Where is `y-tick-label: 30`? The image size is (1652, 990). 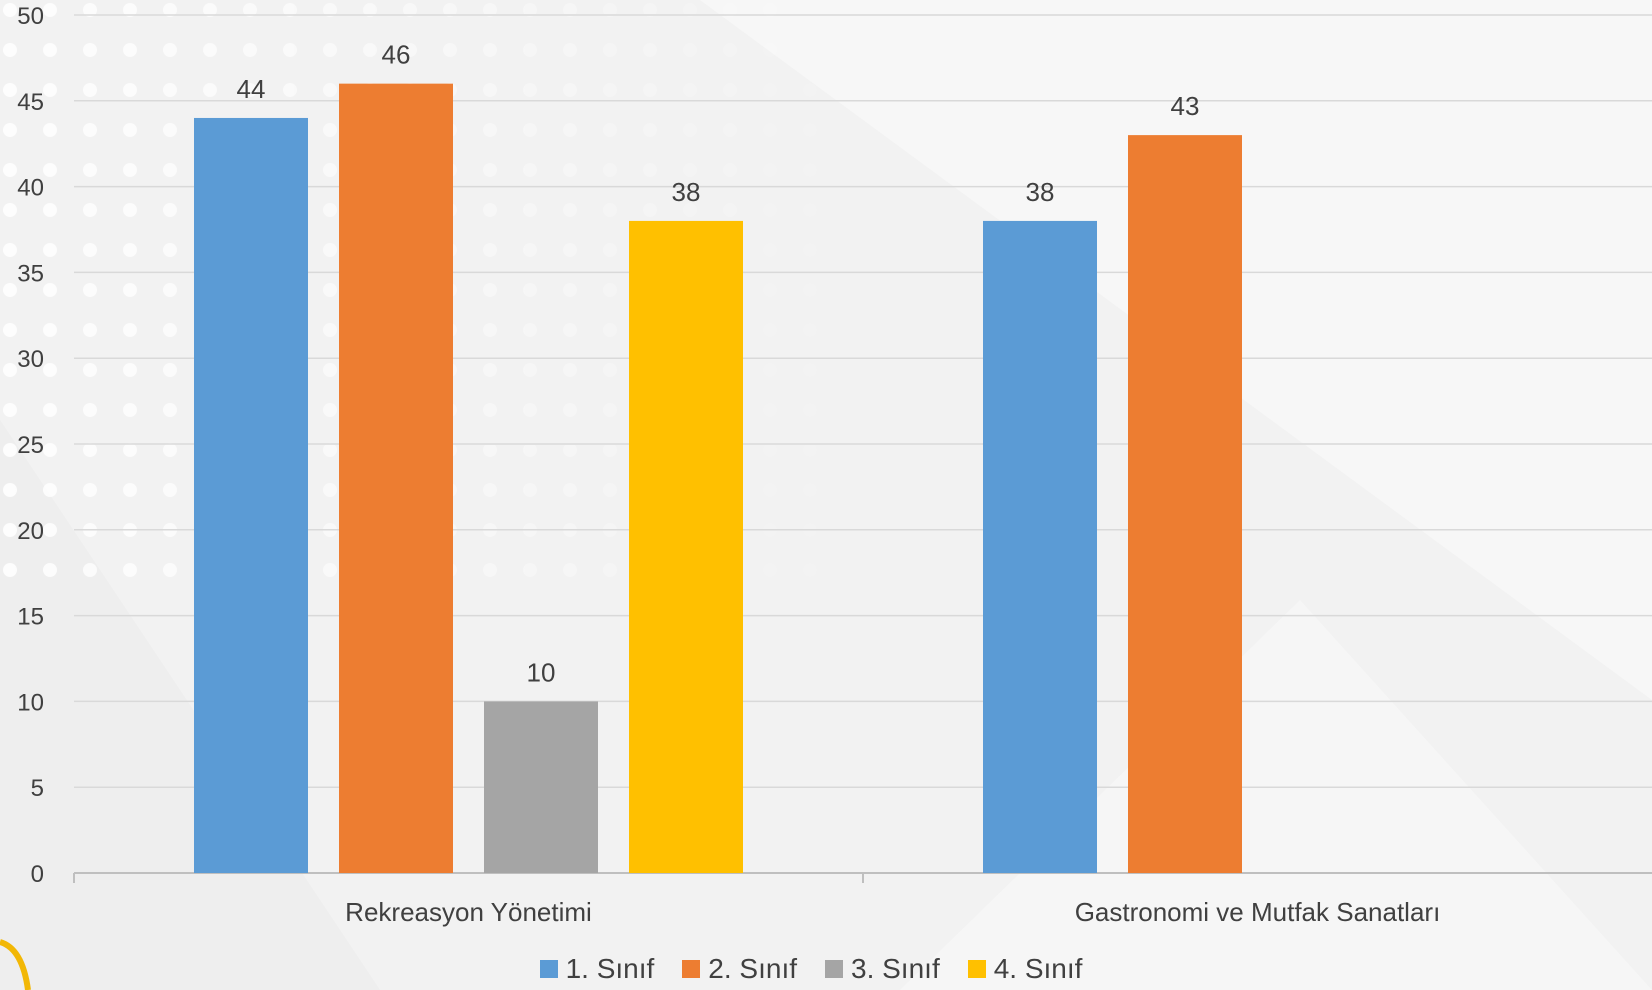
y-tick-label: 30 is located at coordinates (30, 359).